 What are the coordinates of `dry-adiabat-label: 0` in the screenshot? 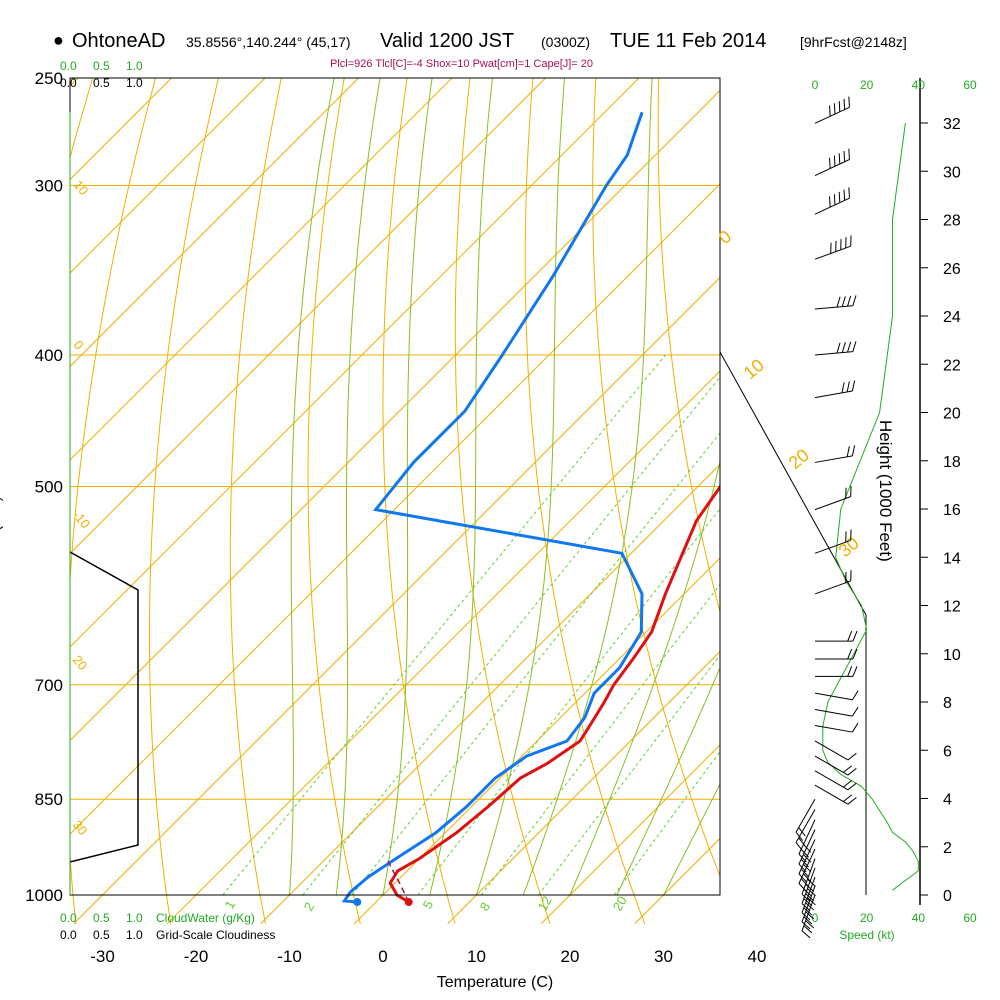 It's located at (79, 344).